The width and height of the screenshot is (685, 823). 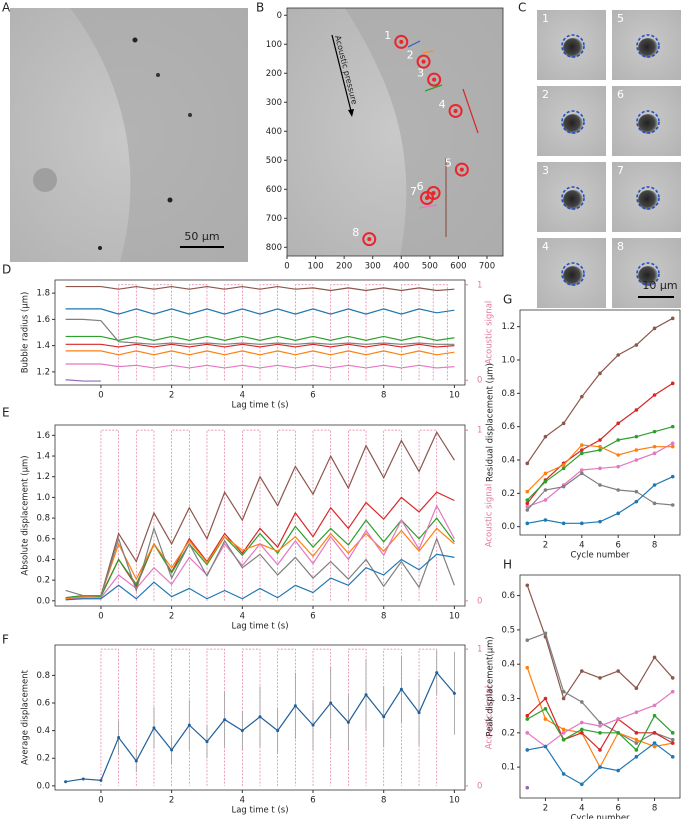 I want to click on y-axis-label: Absolute displacement (µm), so click(x=26, y=515).